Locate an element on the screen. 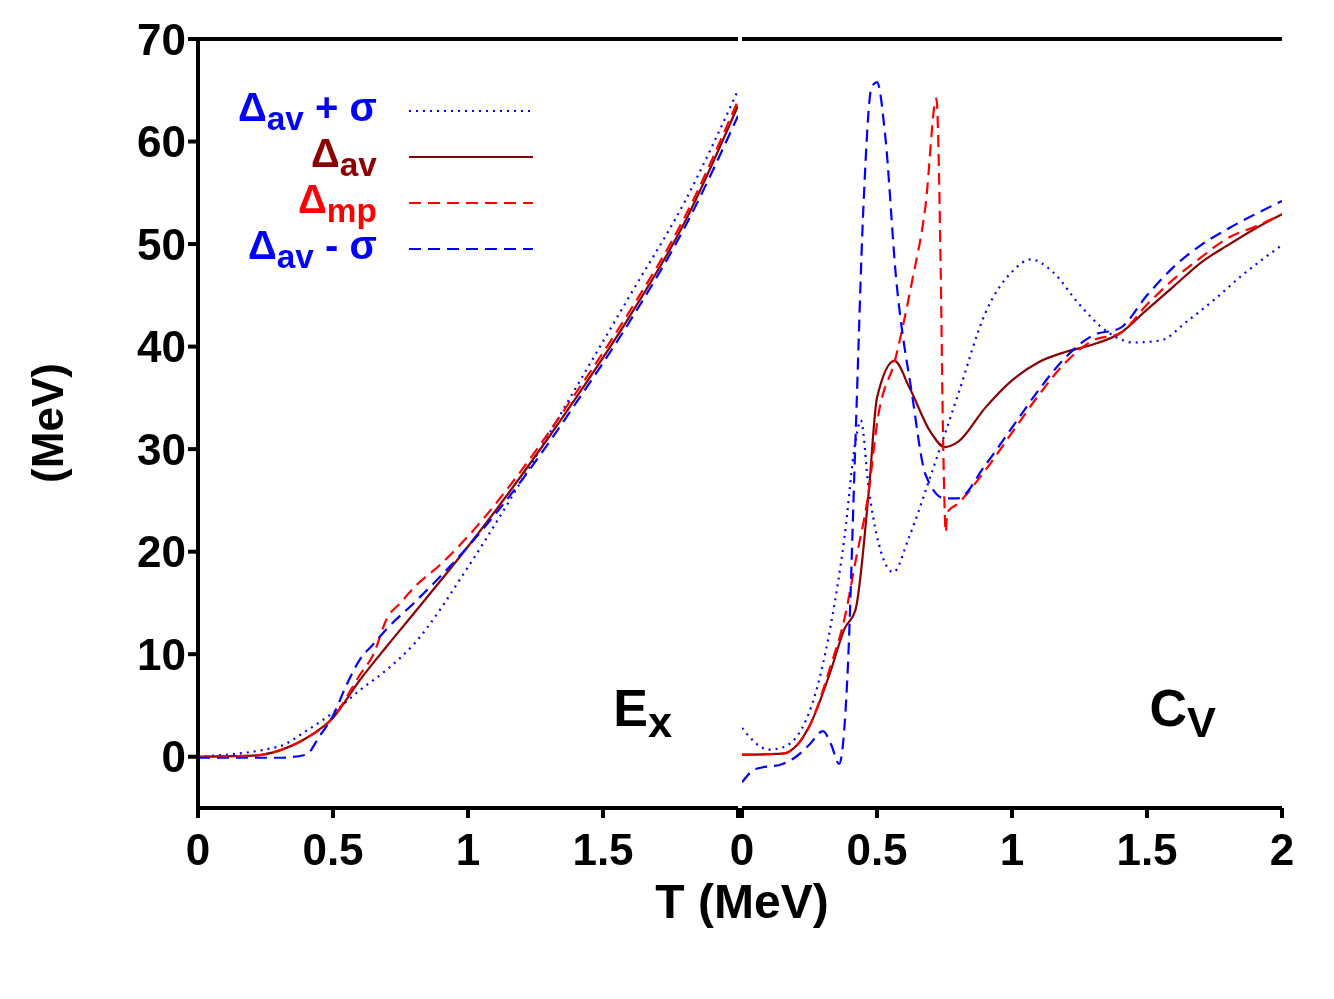  y-axis-title: (MeV) is located at coordinates (48, 423).